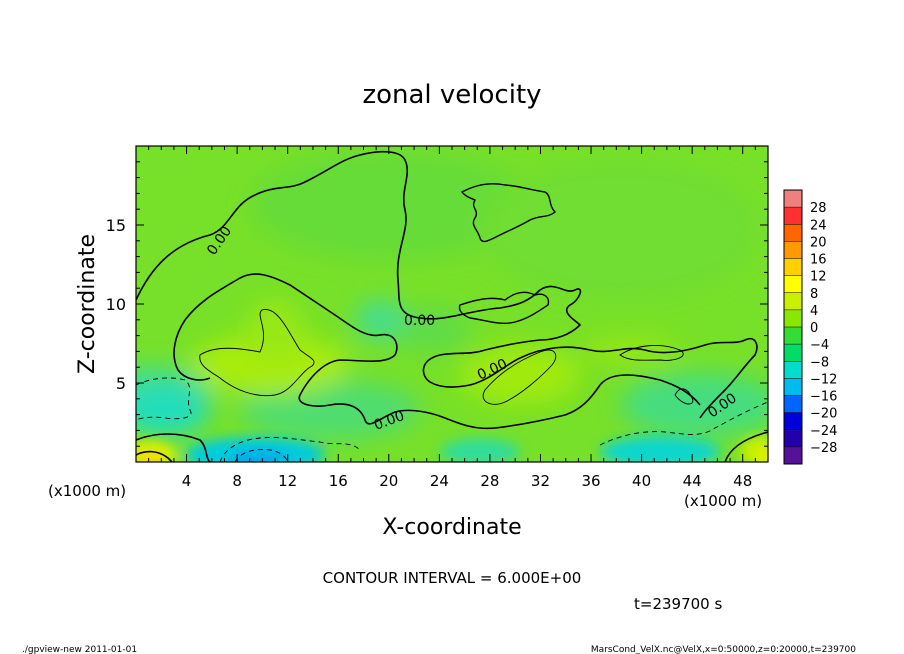  Describe the element at coordinates (154, 456) in the screenshot. I see `pos-contour-corner-left-inner` at that location.